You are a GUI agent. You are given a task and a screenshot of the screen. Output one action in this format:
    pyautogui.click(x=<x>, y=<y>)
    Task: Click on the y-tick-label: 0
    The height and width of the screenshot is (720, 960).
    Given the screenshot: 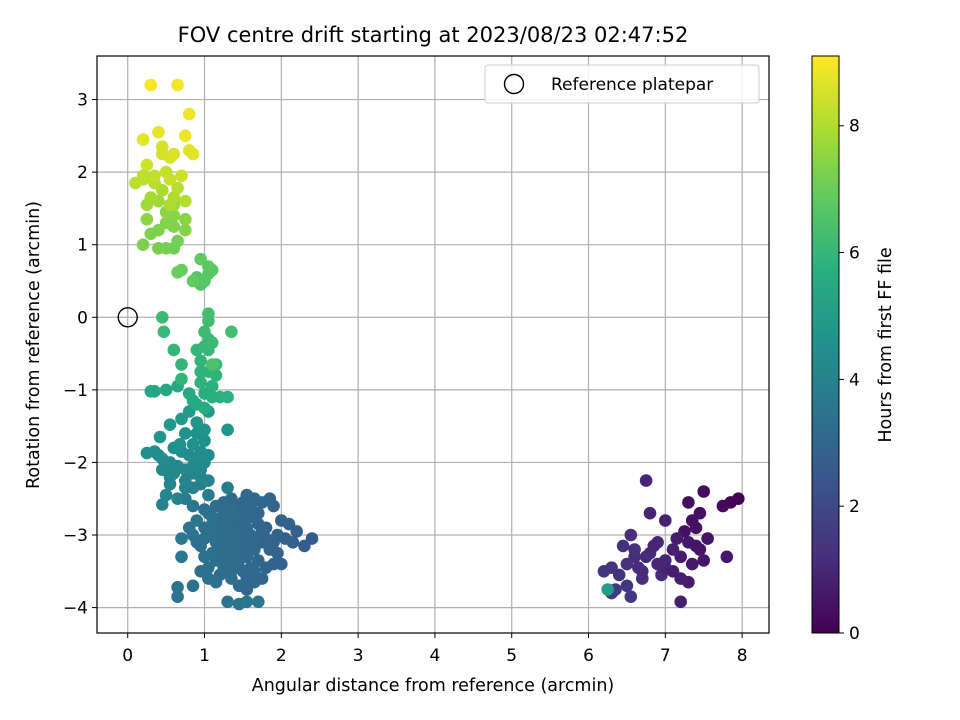 What is the action you would take?
    pyautogui.click(x=82, y=318)
    